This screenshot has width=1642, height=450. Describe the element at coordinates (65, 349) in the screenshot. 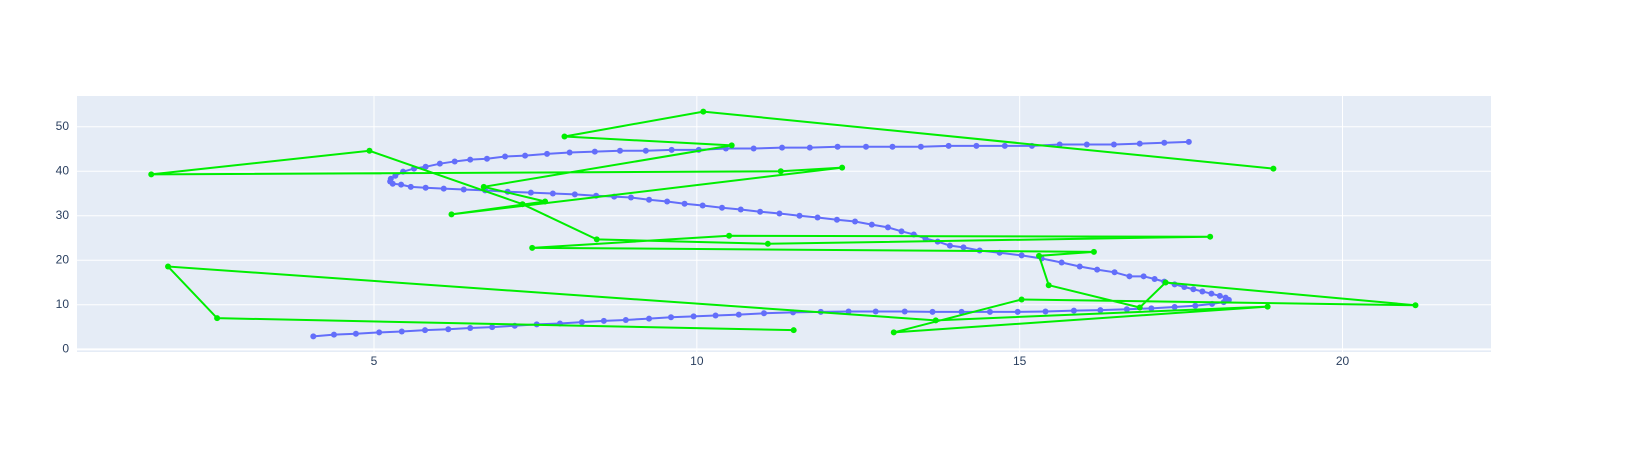

I see `y-tick-label: 0` at that location.